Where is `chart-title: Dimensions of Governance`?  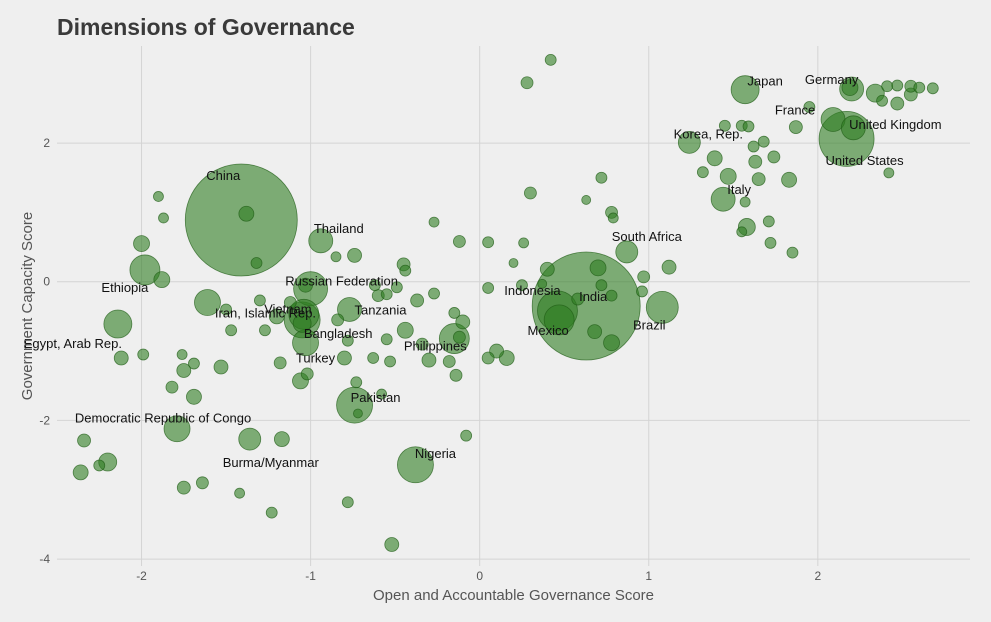 chart-title: Dimensions of Governance is located at coordinates (206, 27).